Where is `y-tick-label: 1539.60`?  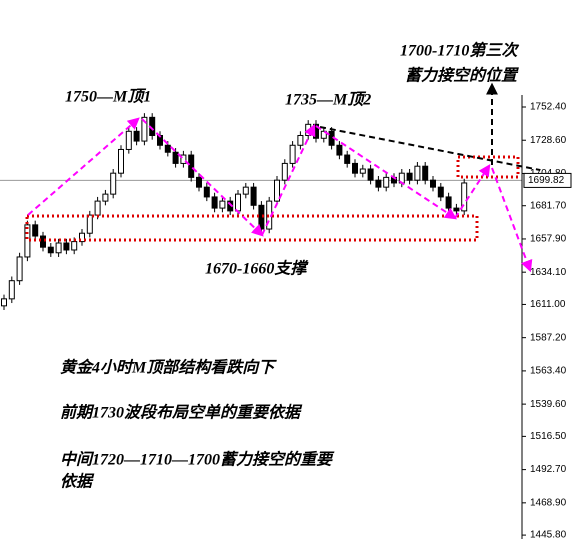 y-tick-label: 1539.60 is located at coordinates (548, 404).